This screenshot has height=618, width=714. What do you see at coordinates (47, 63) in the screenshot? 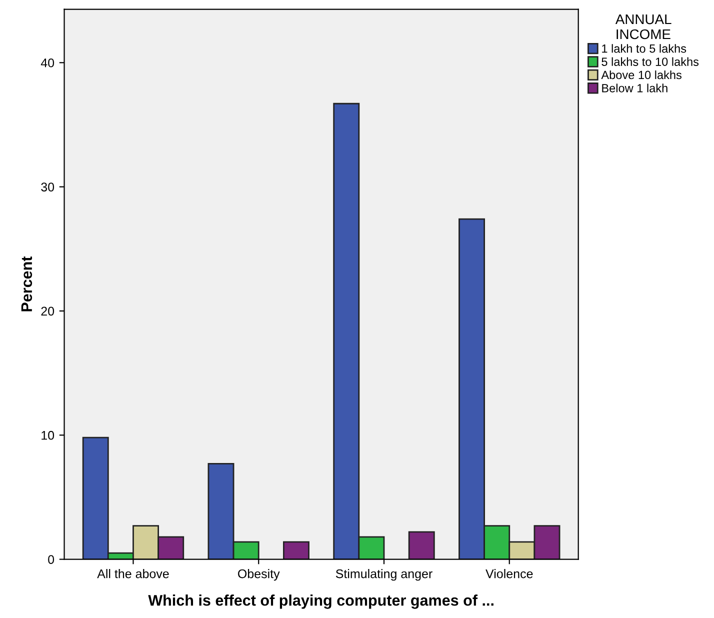
I see `y-tick-label: 40` at bounding box center [47, 63].